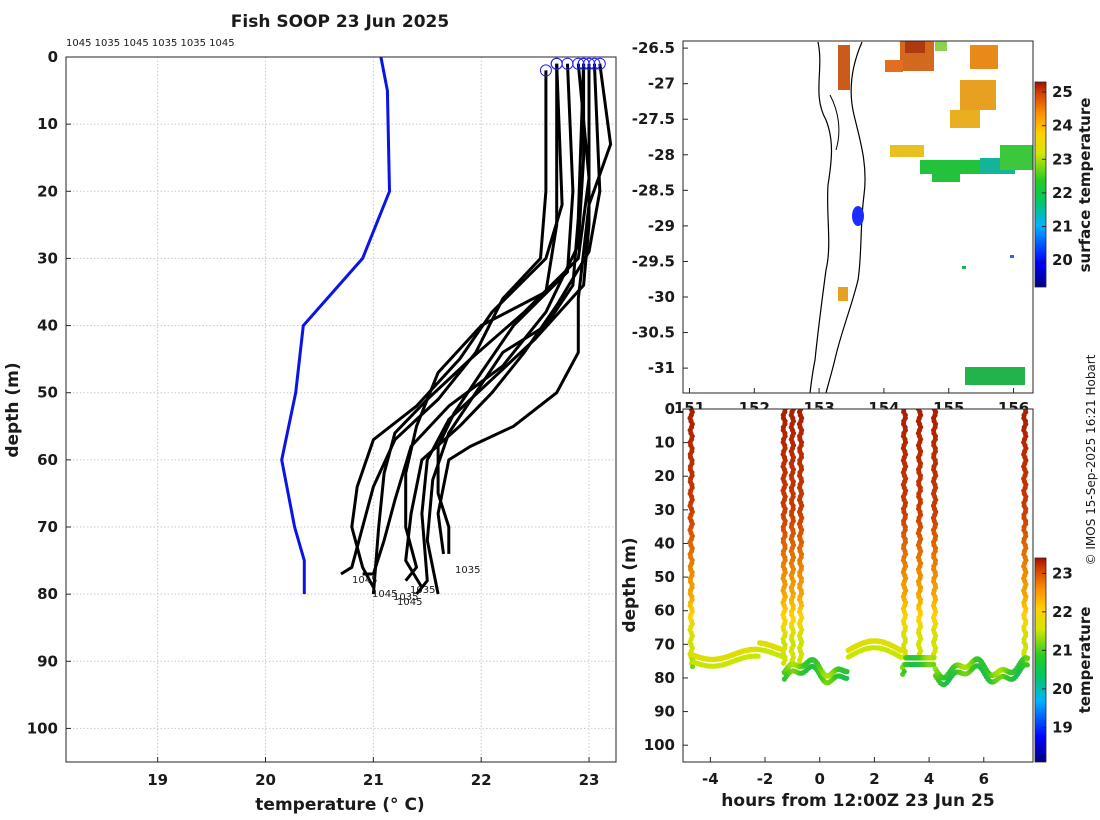  What do you see at coordinates (664, 678) in the screenshot?
I see `section-y-tick-label: 80` at bounding box center [664, 678].